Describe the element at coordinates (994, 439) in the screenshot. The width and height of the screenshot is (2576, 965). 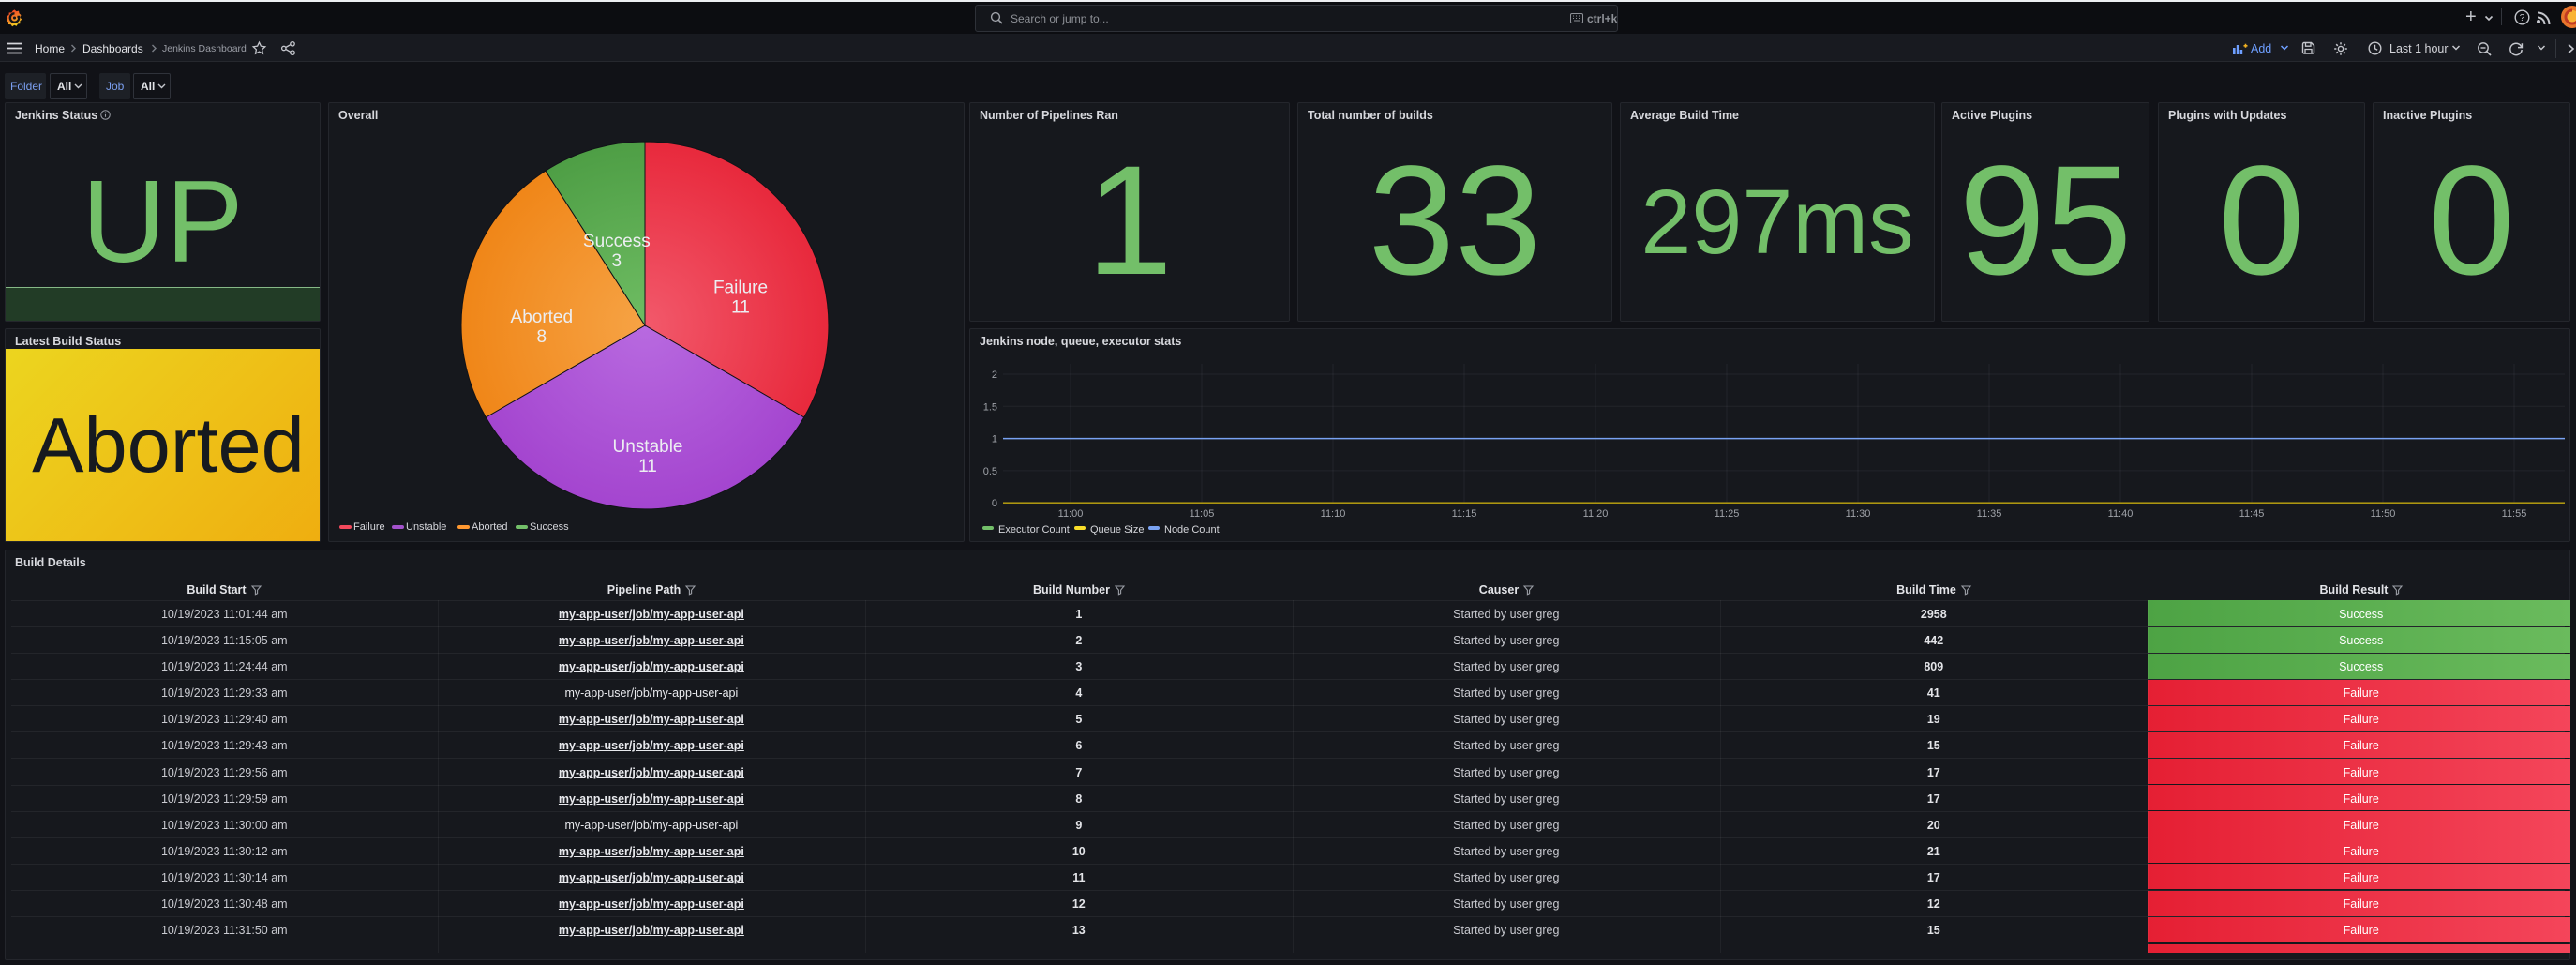
I see `svg-text: 1` at that location.